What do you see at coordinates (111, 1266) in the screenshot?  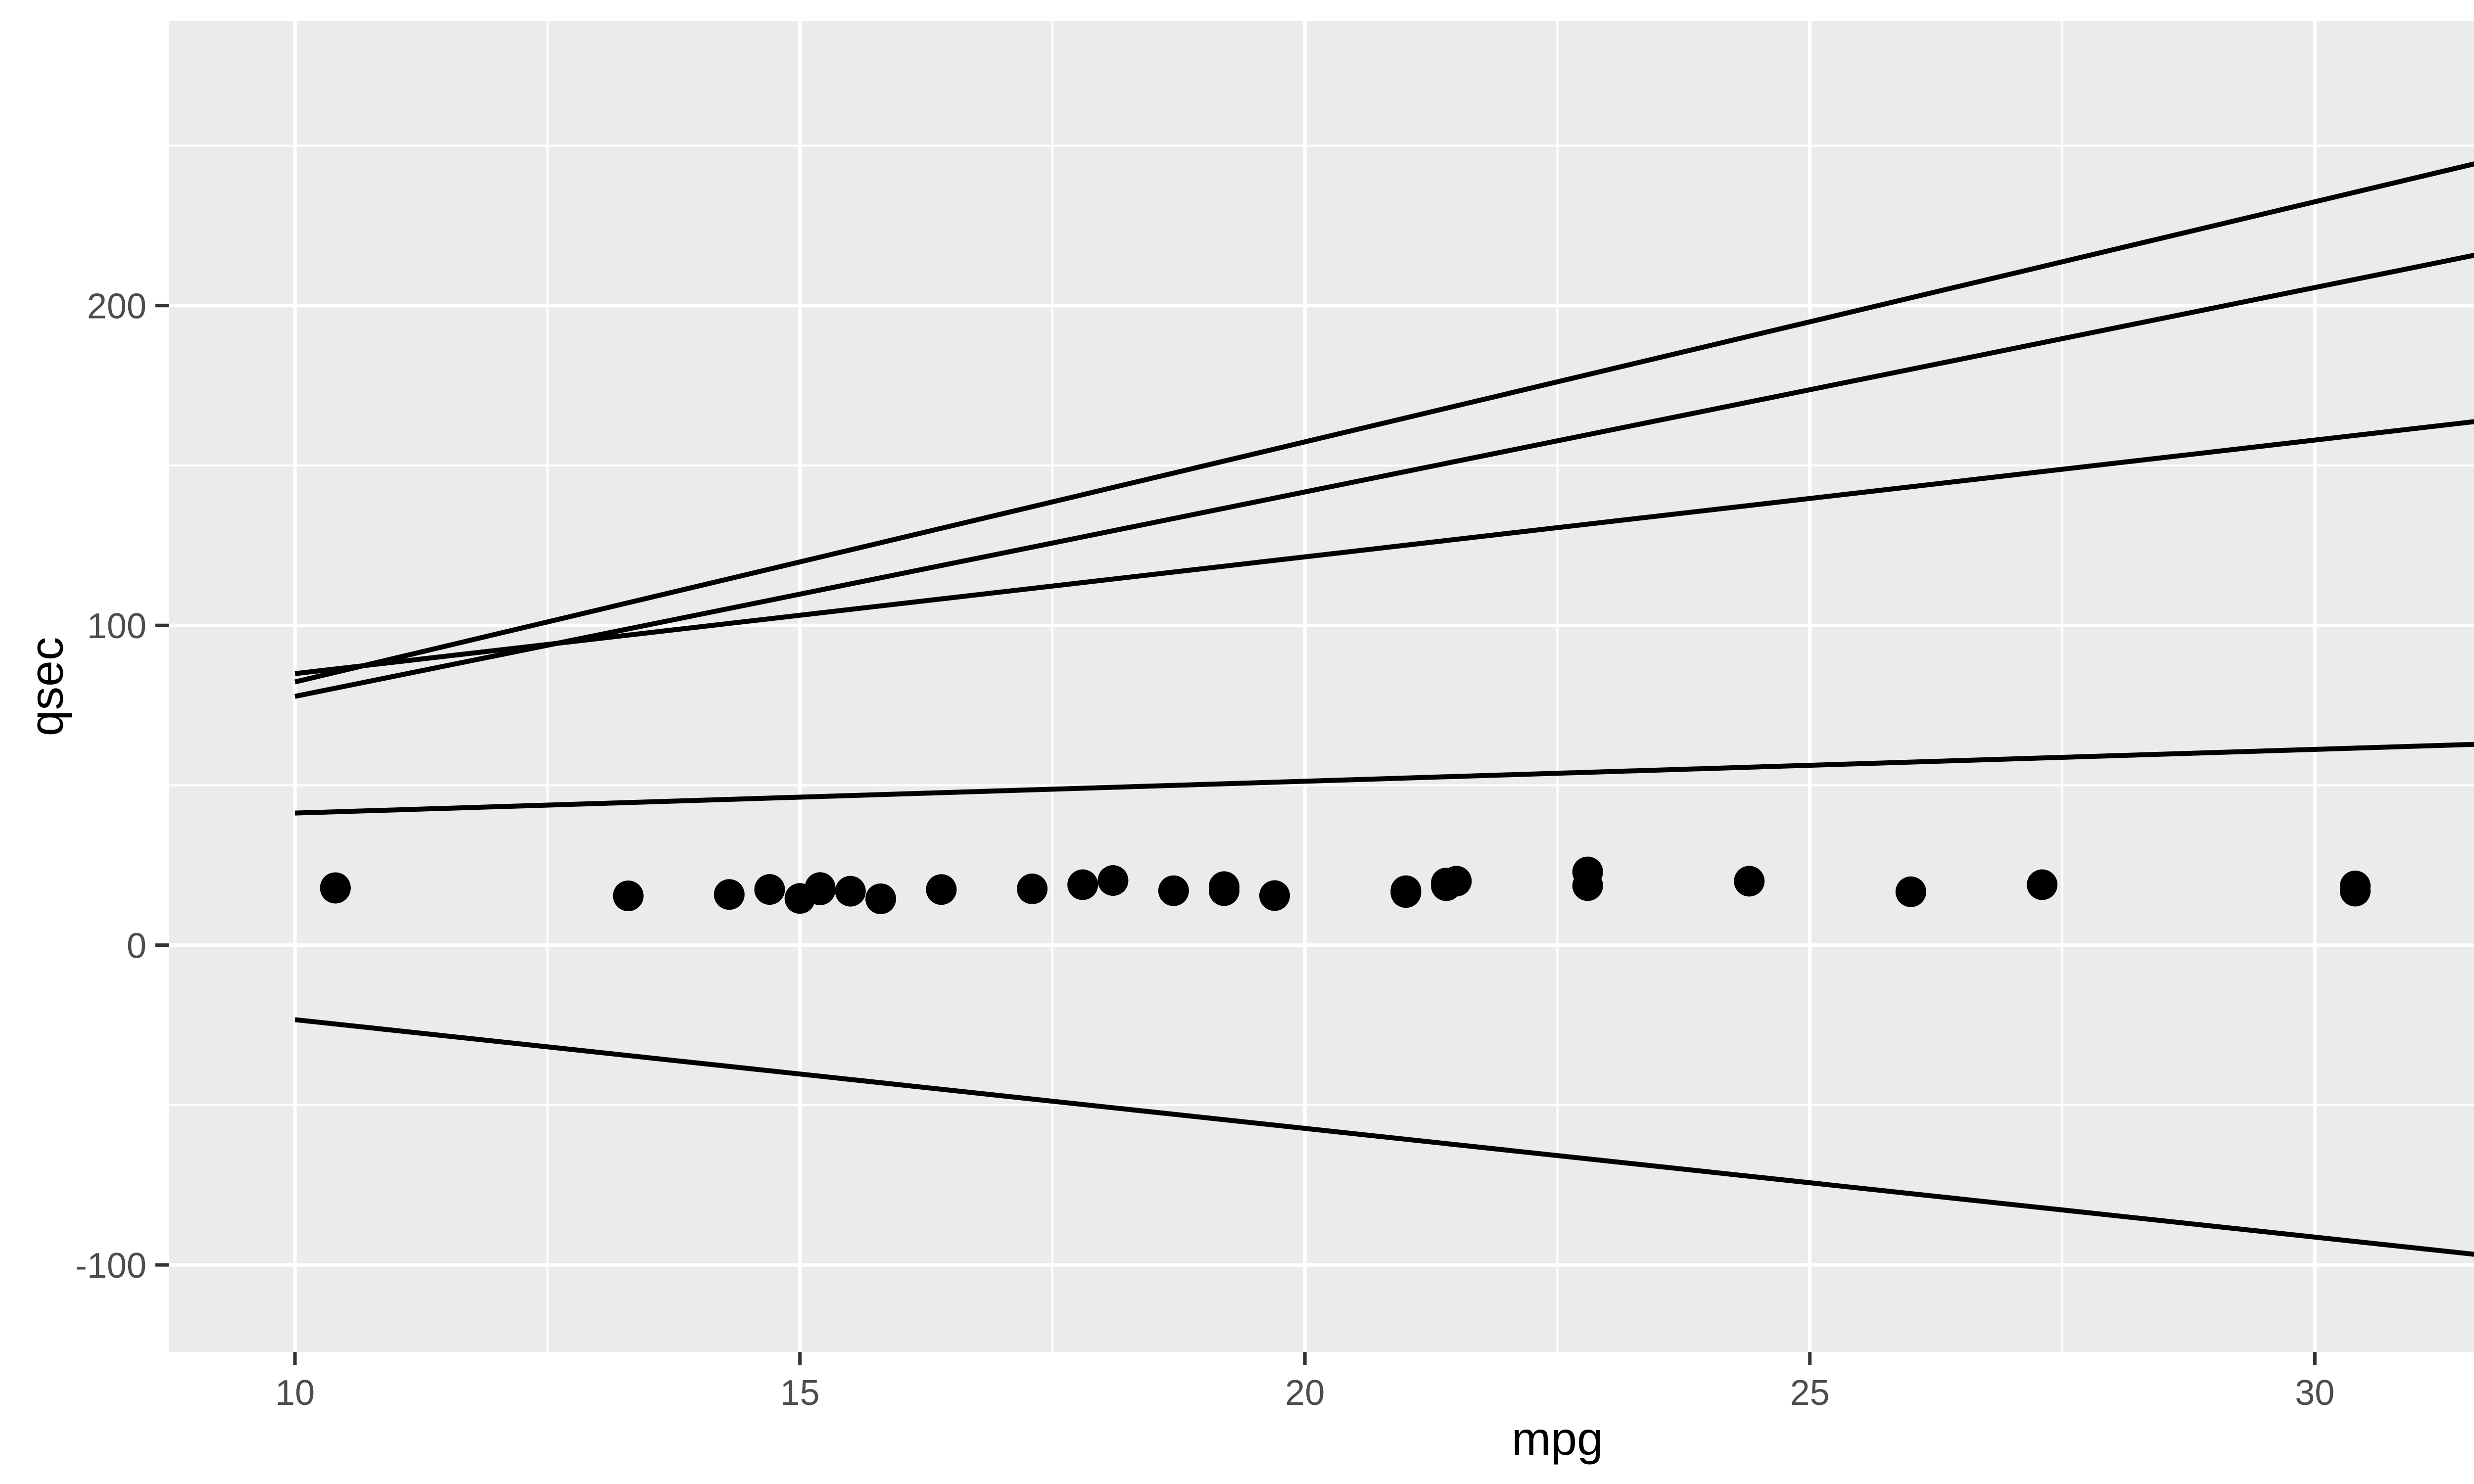 I see `y-tick-label: -100` at bounding box center [111, 1266].